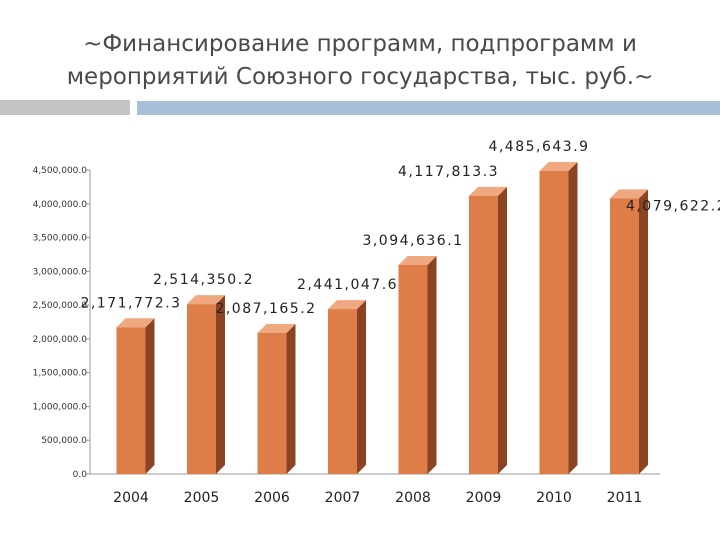  I want to click on y-tick-label: 2,500,000.0, so click(60, 306).